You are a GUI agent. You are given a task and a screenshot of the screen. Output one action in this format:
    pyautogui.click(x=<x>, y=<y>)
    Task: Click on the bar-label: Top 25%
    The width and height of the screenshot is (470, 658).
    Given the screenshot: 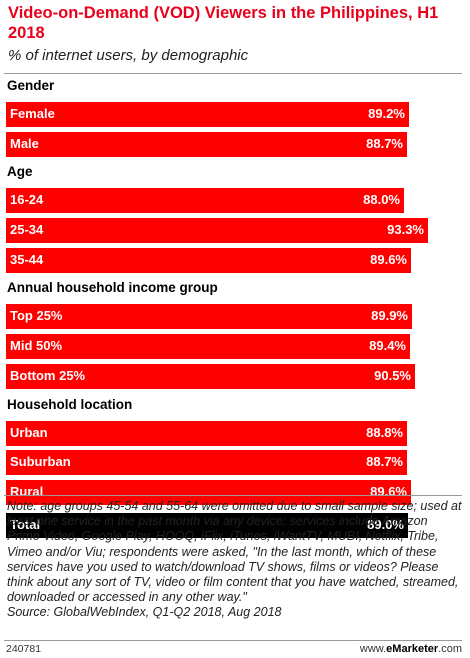 What is the action you would take?
    pyautogui.click(x=36, y=315)
    